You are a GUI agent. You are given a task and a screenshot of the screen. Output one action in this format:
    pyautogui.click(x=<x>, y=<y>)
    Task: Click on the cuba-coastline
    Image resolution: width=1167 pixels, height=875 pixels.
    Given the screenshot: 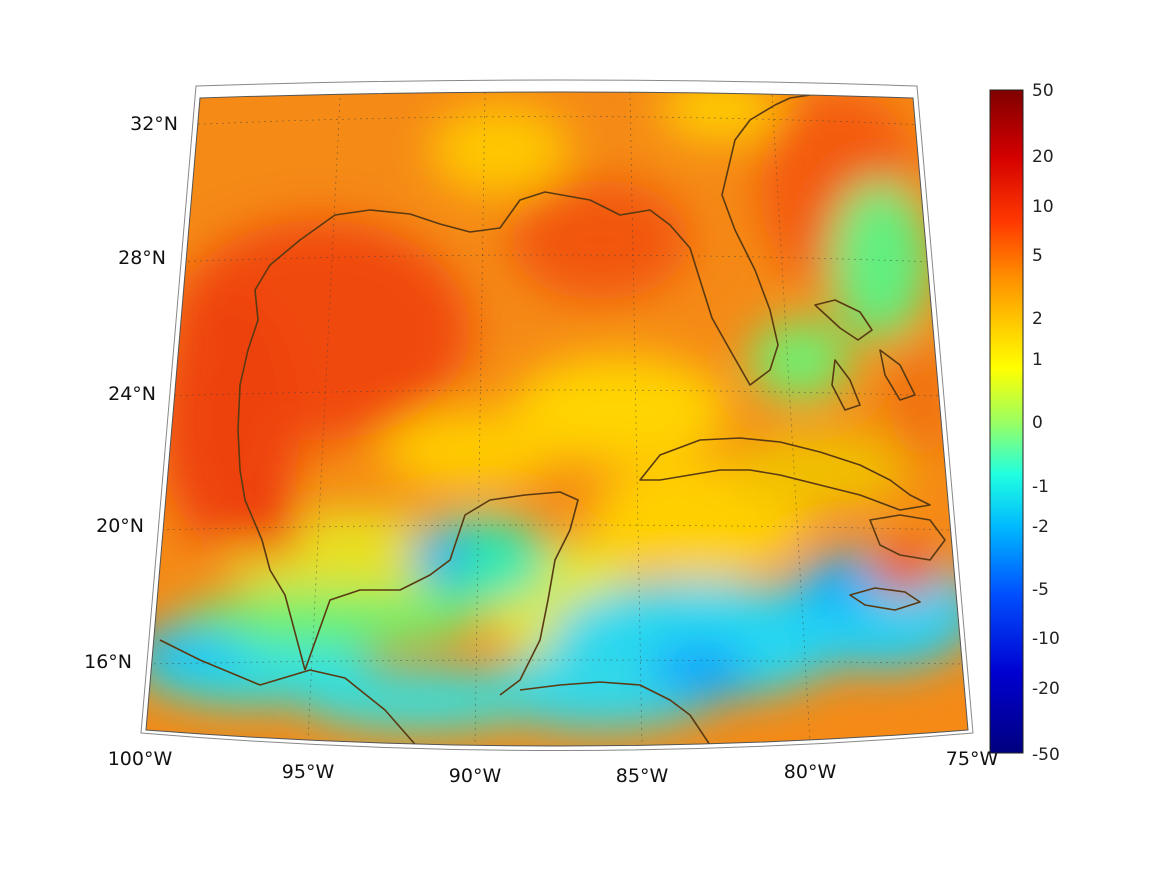 What is the action you would take?
    pyautogui.click(x=785, y=474)
    